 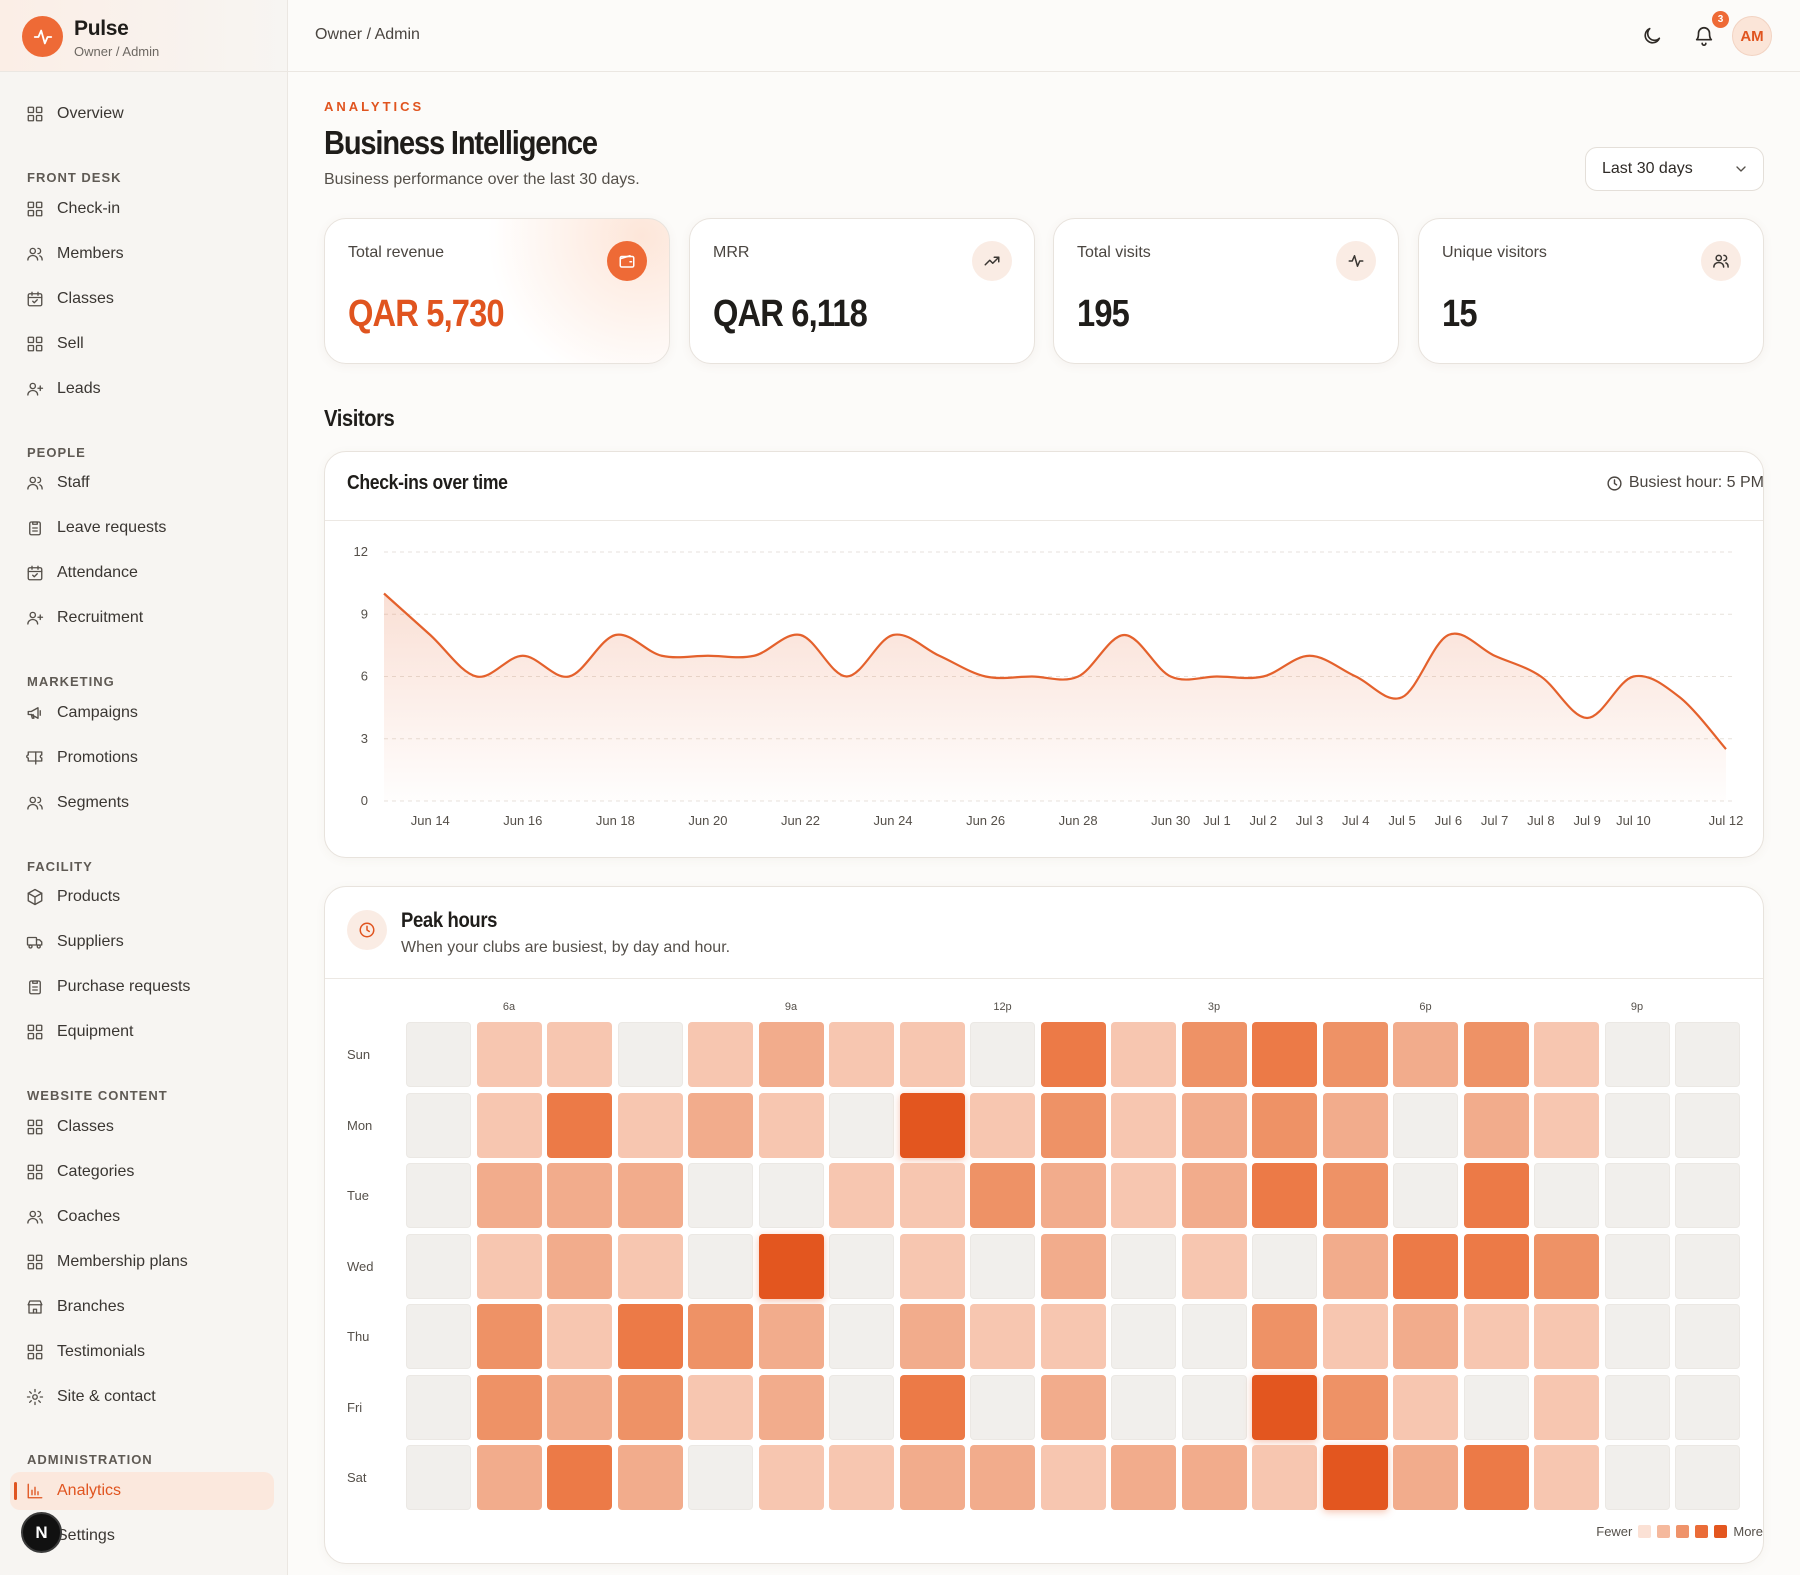 I want to click on sidebar-item-attendance: Attendance, so click(x=142, y=573).